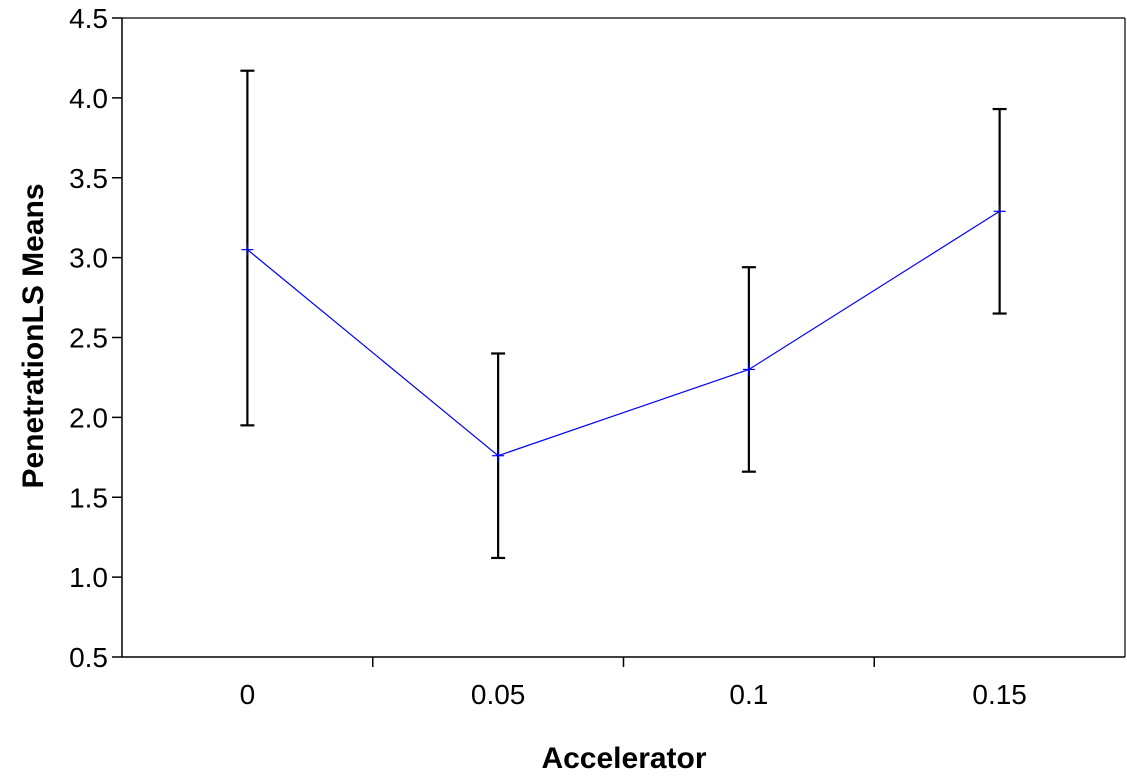  Describe the element at coordinates (88, 497) in the screenshot. I see `y-tick-label: 1.5` at that location.